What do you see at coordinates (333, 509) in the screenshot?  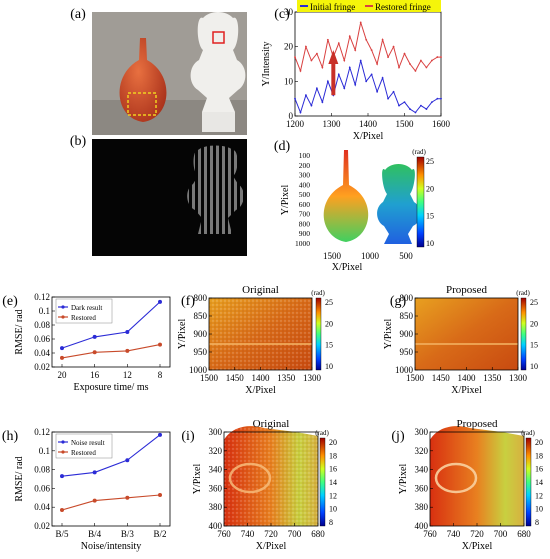 I see `colorbar-tick-label: 10` at bounding box center [333, 509].